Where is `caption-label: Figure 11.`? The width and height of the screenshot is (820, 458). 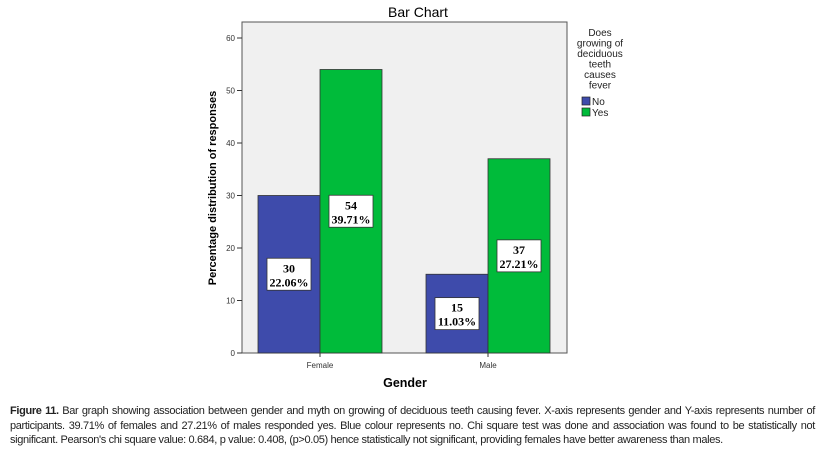
caption-label: Figure 11. is located at coordinates (34, 411).